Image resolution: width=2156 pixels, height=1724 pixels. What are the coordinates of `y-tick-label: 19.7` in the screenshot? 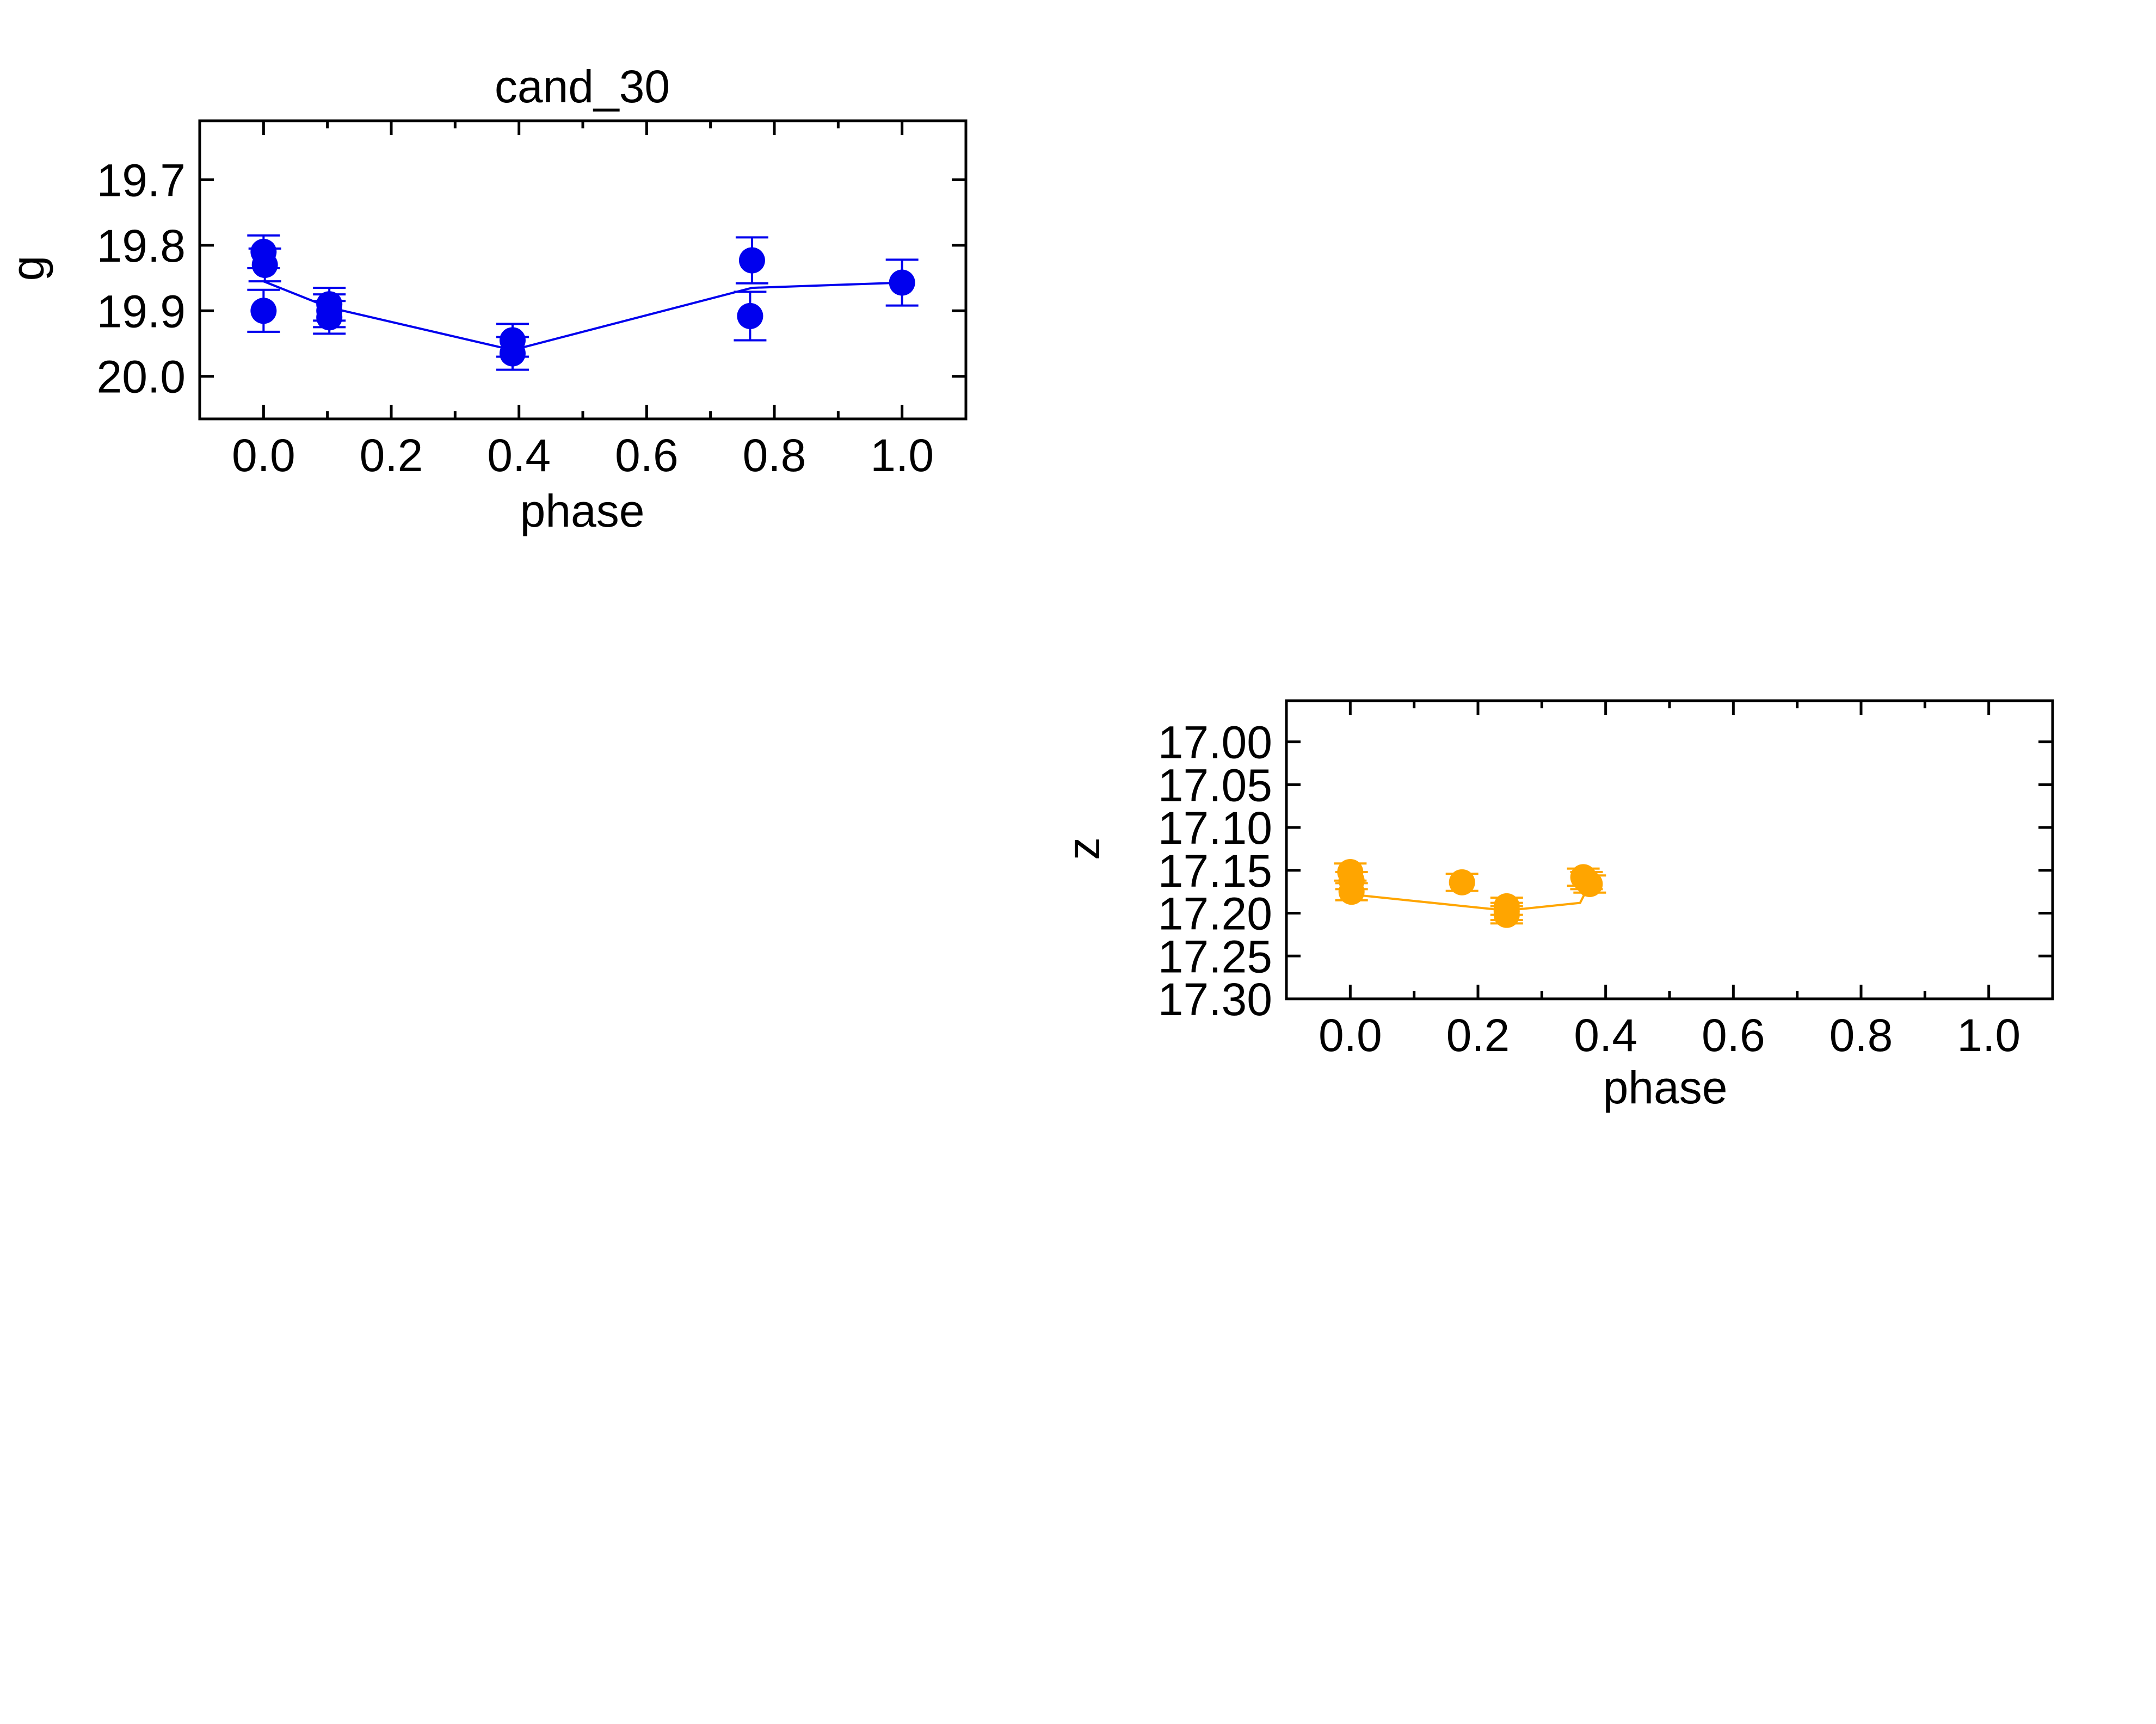 It's located at (141, 181).